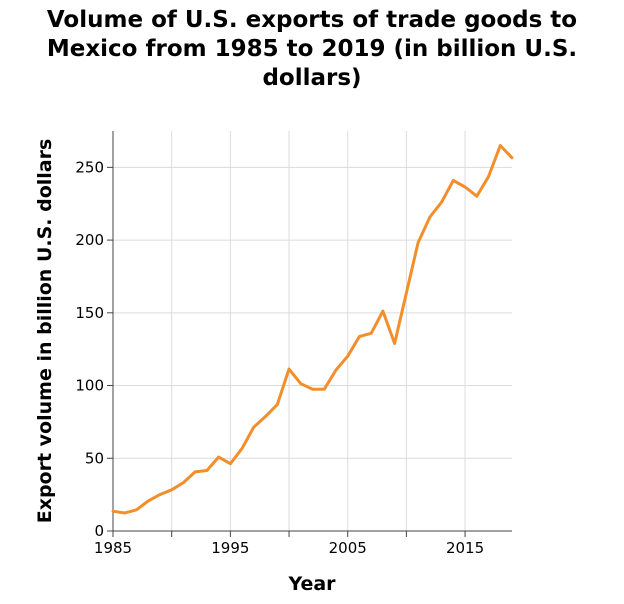 The image size is (624, 604). Describe the element at coordinates (348, 548) in the screenshot. I see `x-tick-label: 2005` at that location.